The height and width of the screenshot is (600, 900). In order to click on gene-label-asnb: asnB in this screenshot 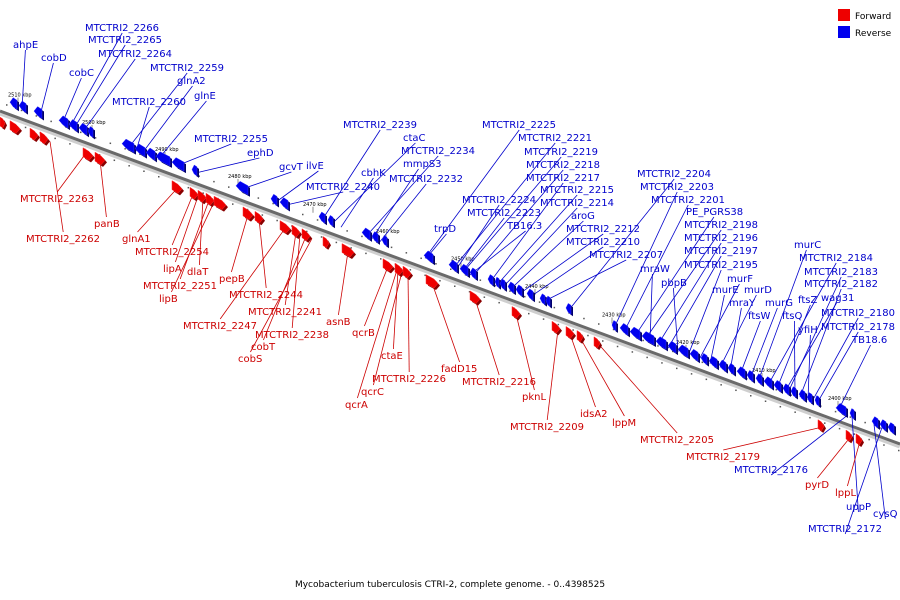, I will do `click(338, 322)`.